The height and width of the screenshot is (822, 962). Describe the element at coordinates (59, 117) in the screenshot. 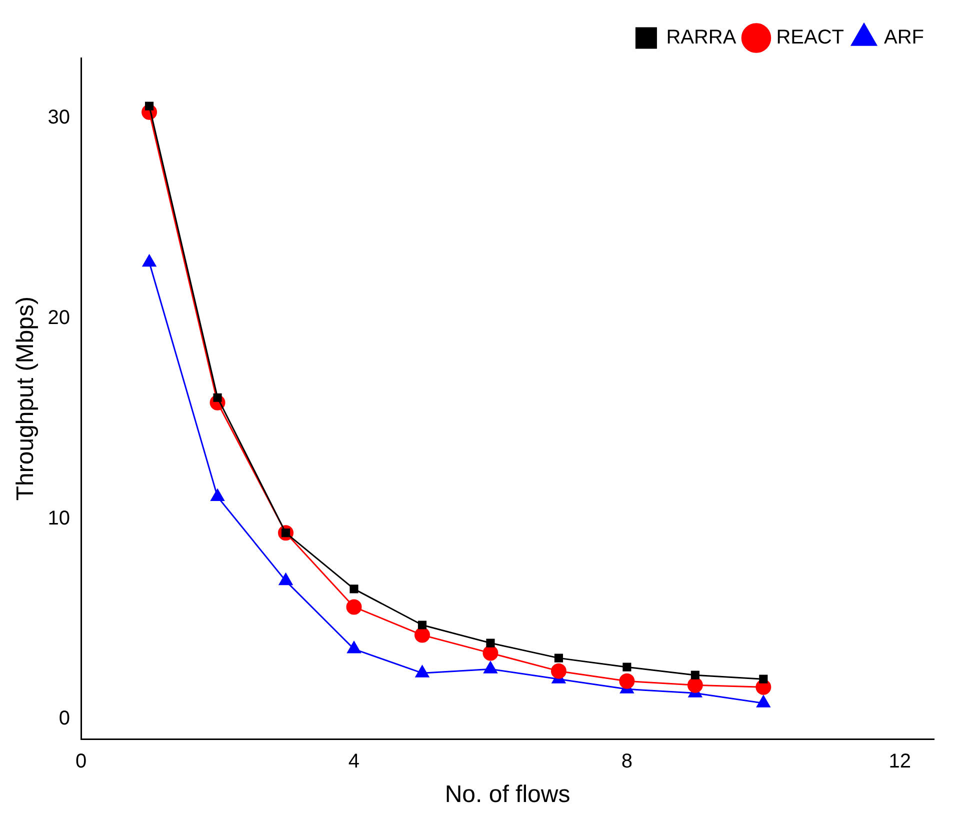

I see `y-tick-label: 30` at that location.